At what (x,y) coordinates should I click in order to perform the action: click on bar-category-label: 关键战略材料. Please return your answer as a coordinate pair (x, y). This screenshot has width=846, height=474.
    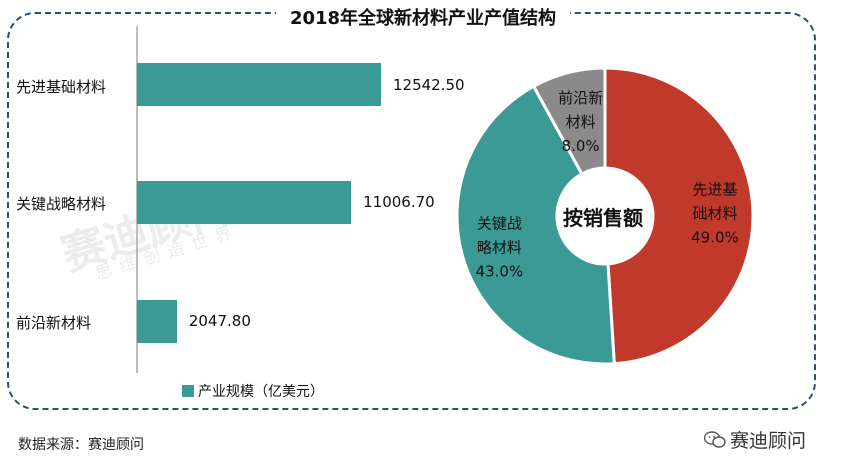
    Looking at the image, I should click on (61, 204).